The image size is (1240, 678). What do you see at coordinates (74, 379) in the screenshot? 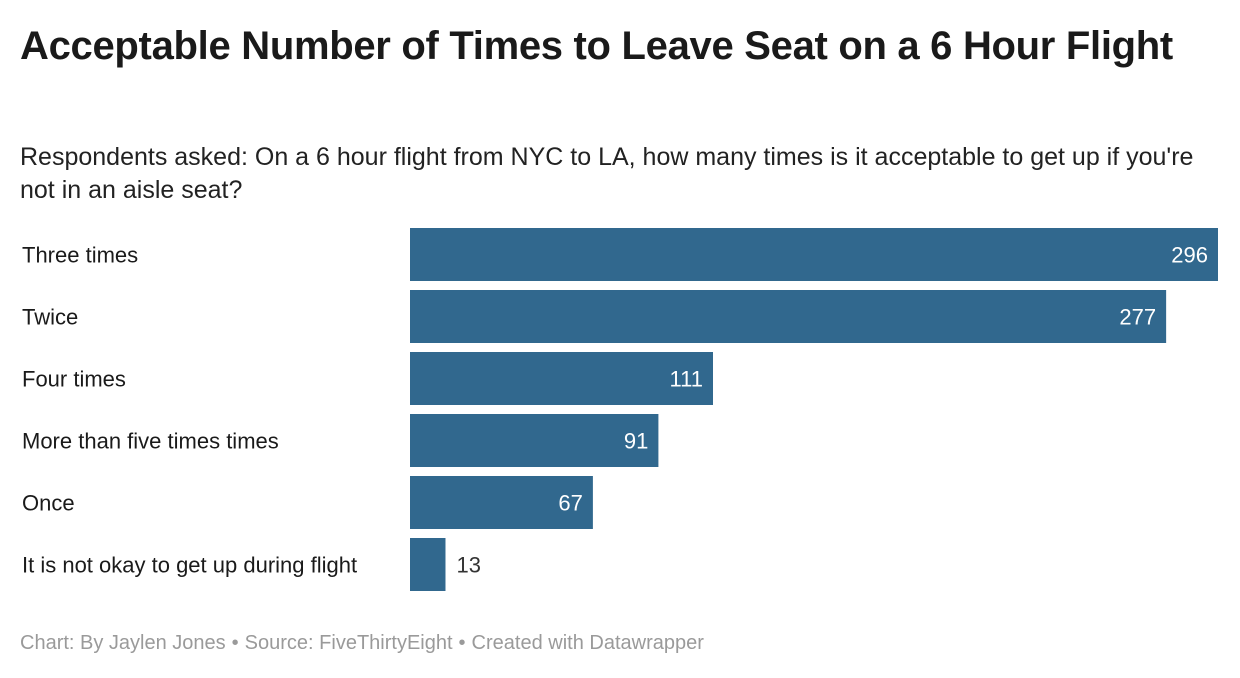
I see `category-label: Four times` at bounding box center [74, 379].